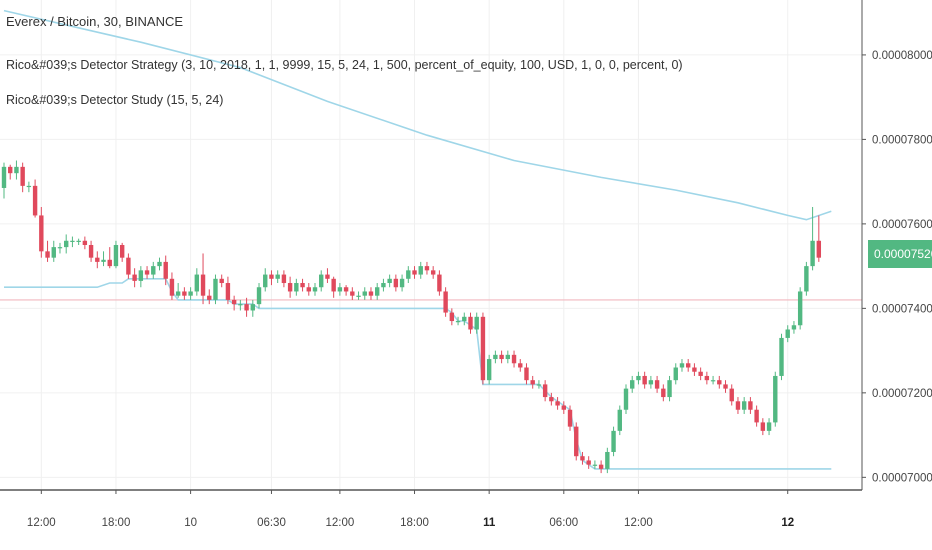 The image size is (932, 550). I want to click on x-tick-label: 06:30, so click(271, 523).